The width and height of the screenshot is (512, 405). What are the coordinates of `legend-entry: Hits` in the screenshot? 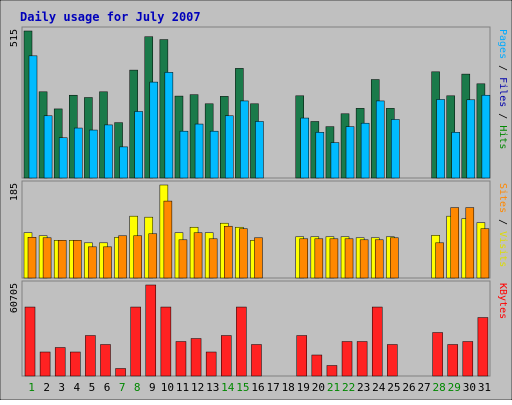 It's located at (502, 137).